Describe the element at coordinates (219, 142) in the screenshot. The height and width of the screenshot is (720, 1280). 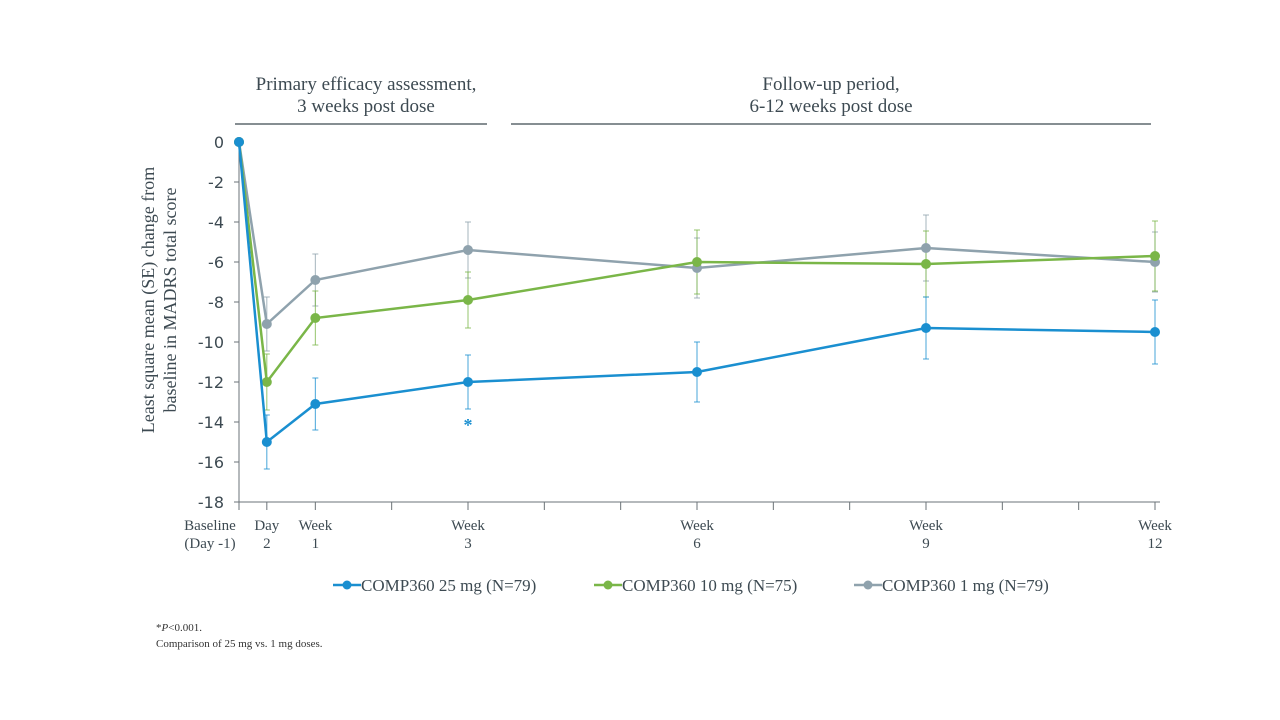
I see `y-tick-label: 0` at that location.